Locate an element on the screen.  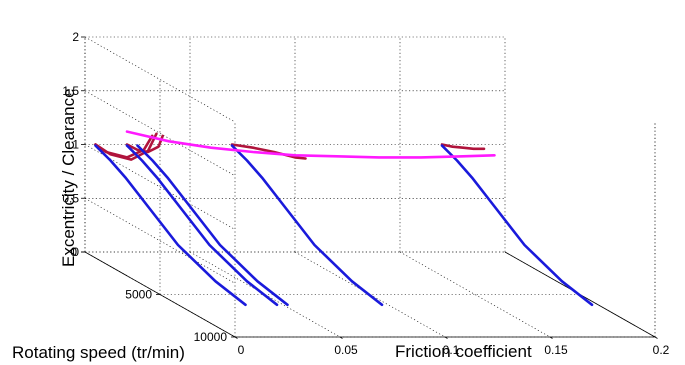
z-axis-label: Excentricity / Clearance is located at coordinates (68, 177).